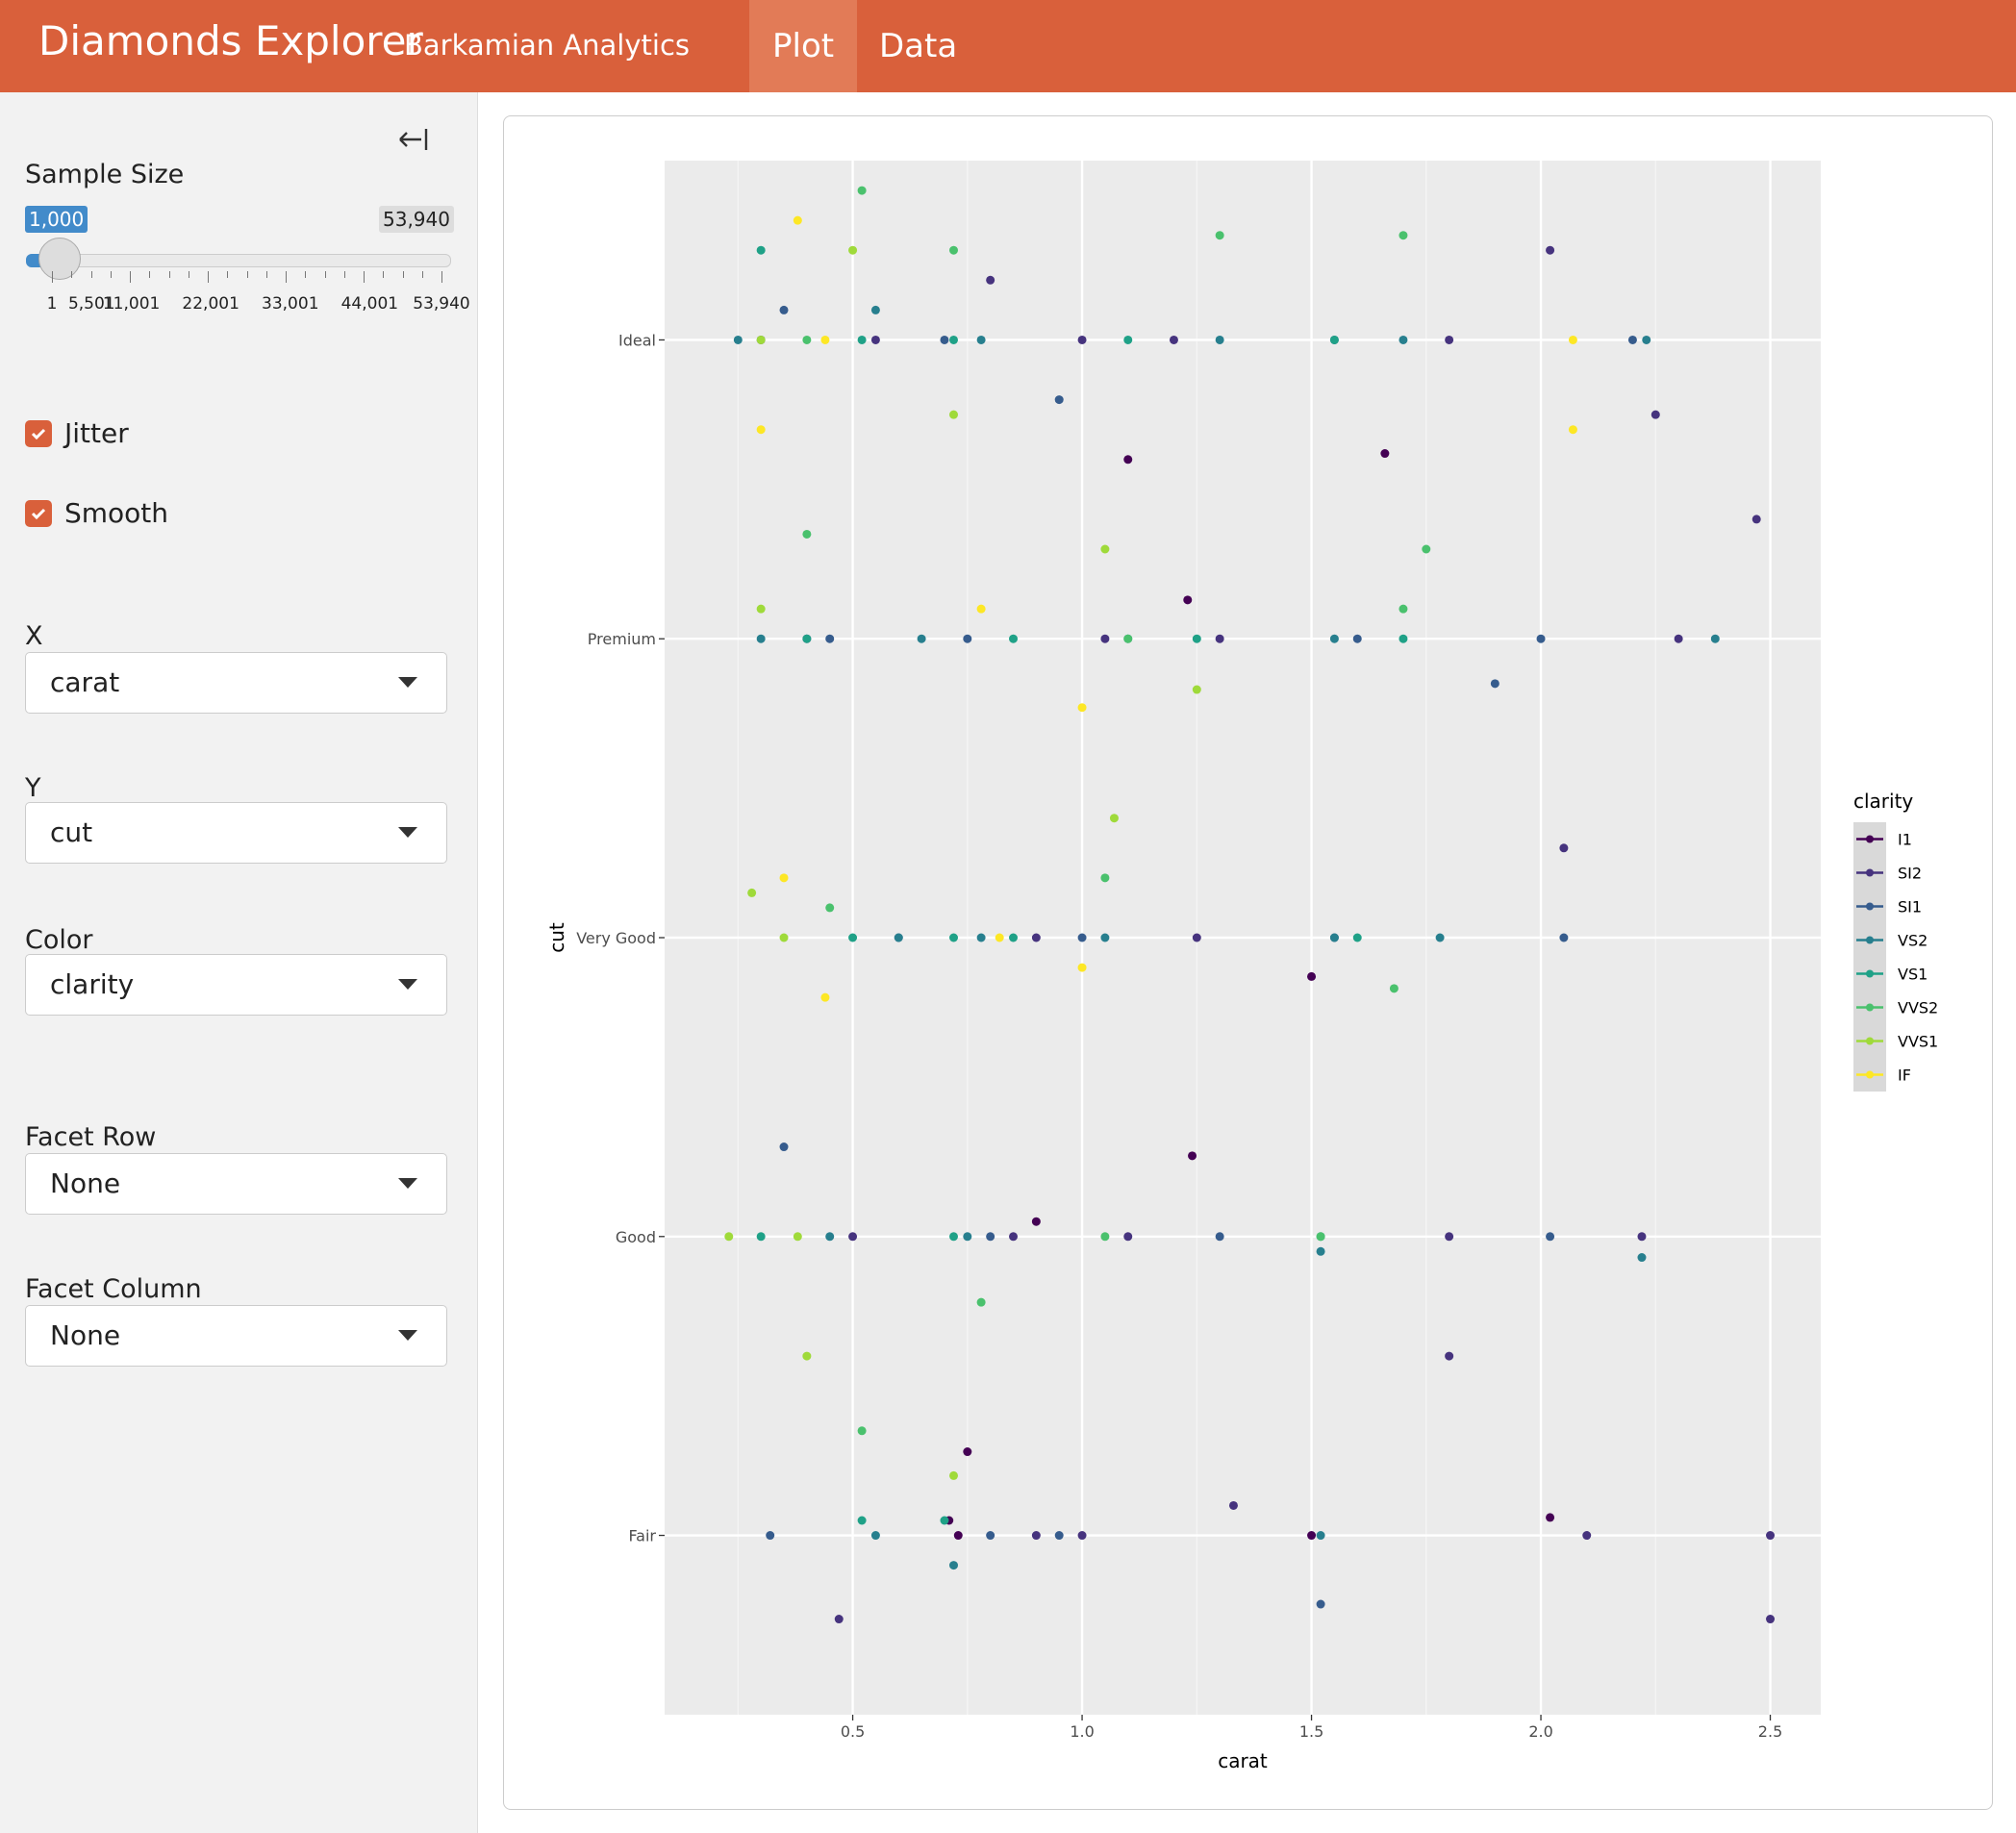  Describe the element at coordinates (236, 833) in the screenshot. I see `select: cut` at that location.